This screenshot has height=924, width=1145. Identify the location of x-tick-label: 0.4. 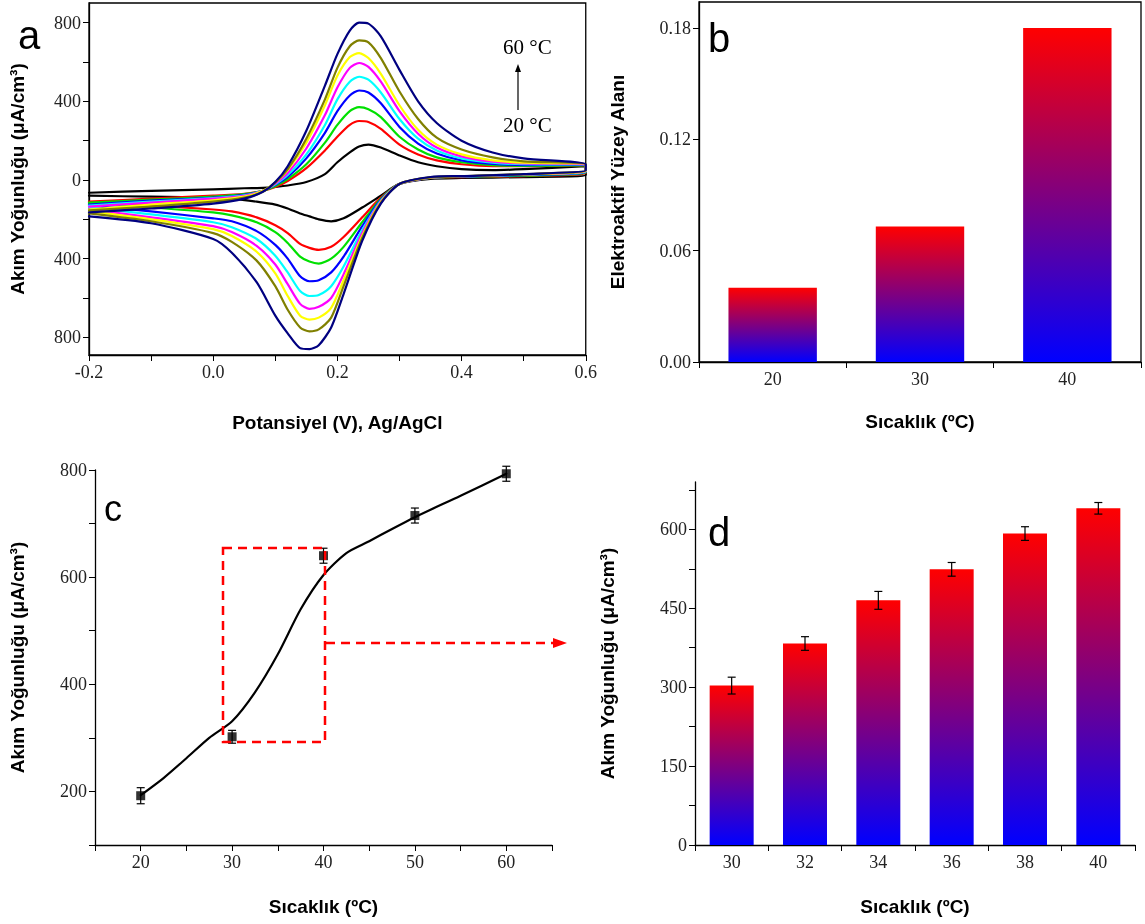
(461, 372).